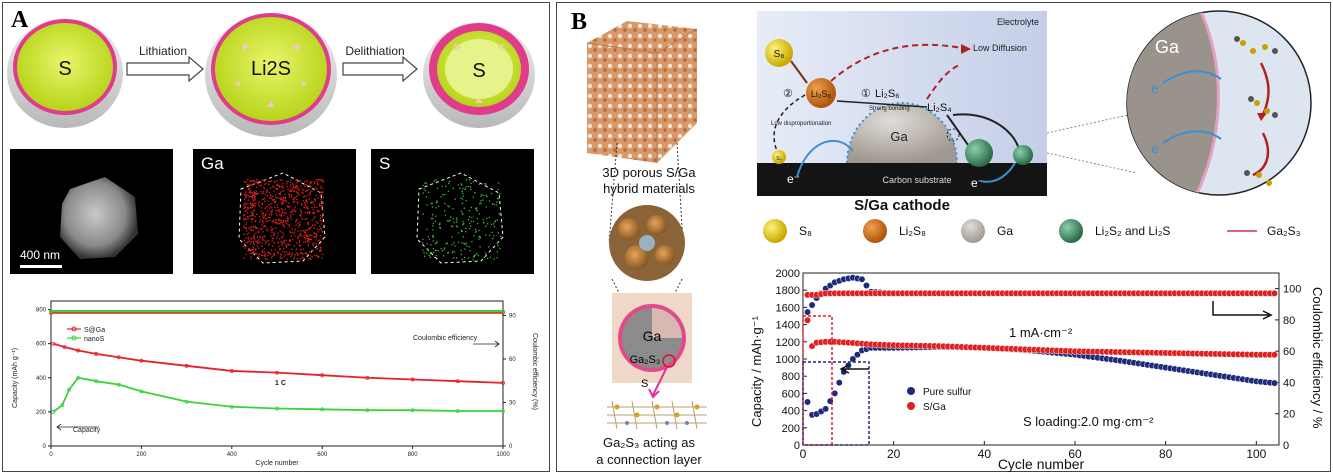 This screenshot has width=1333, height=475. What do you see at coordinates (788, 291) in the screenshot?
I see `chart-b-ytick-label: 1800` at bounding box center [788, 291].